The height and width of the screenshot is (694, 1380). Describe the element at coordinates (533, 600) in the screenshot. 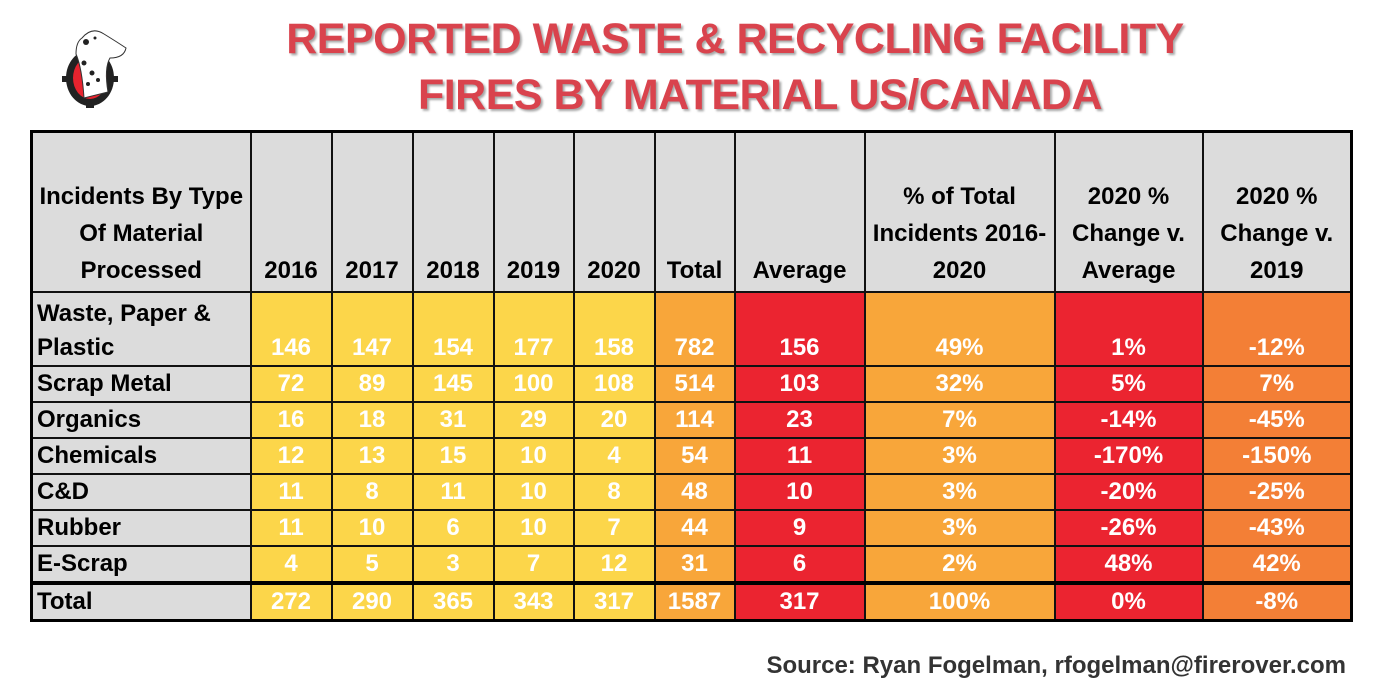

I see `table-cell: 343` at that location.